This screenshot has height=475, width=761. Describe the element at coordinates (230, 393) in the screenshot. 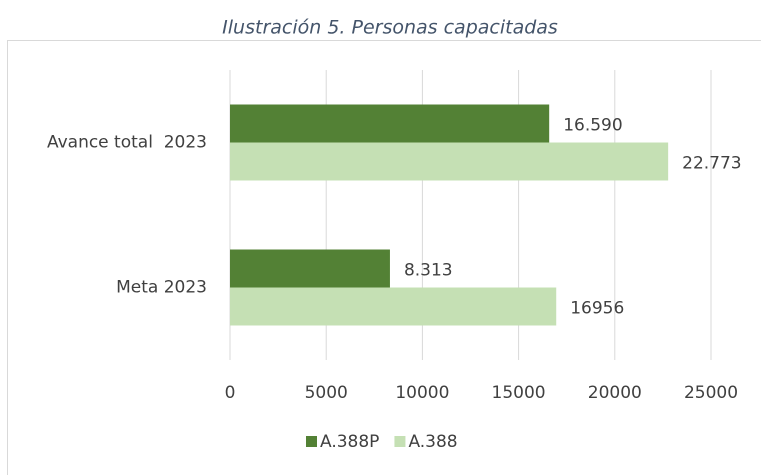

I see `x-tick-label: 0` at that location.